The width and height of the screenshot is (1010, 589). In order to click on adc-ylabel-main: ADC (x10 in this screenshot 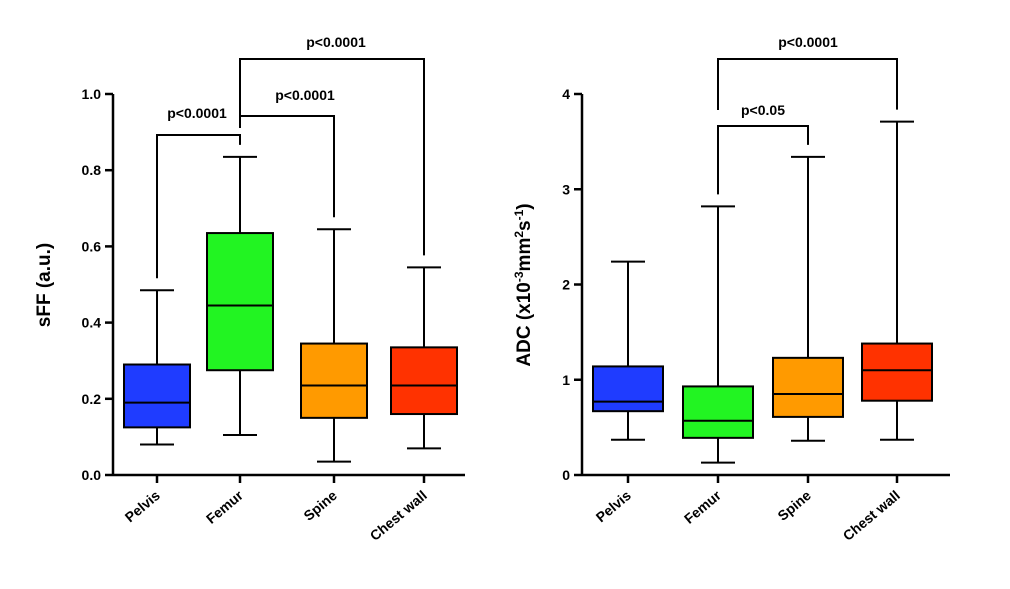, I will do `click(524, 324)`.